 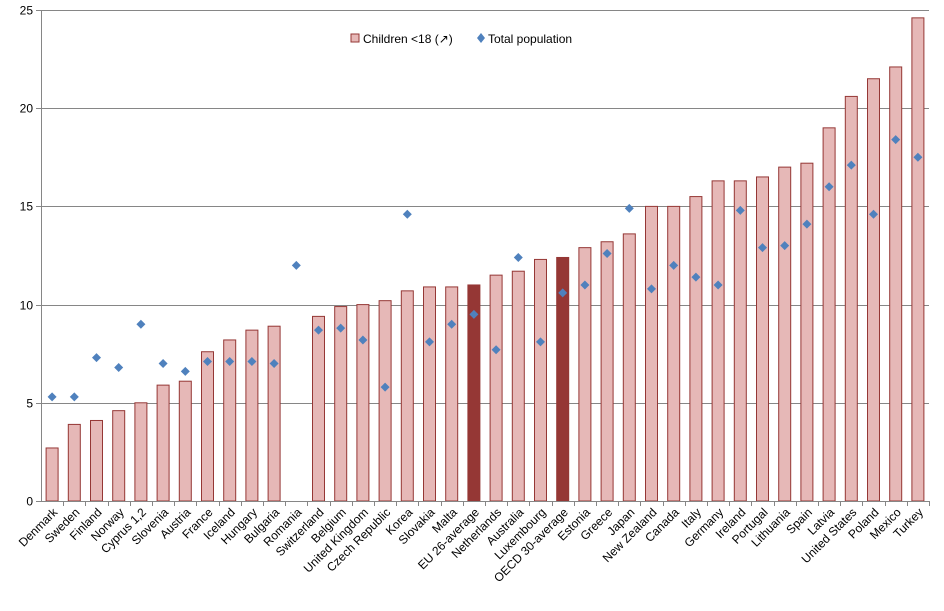 I want to click on bar-canada, so click(x=674, y=353).